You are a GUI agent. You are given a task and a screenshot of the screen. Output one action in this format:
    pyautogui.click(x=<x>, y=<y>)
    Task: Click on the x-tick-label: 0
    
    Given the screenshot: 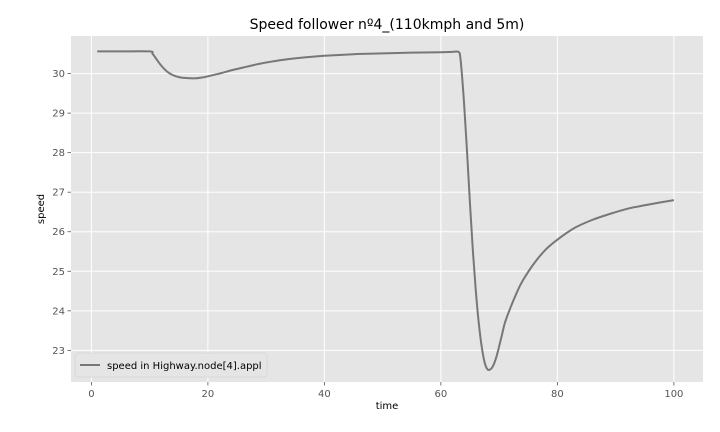 What is the action you would take?
    pyautogui.click(x=91, y=394)
    